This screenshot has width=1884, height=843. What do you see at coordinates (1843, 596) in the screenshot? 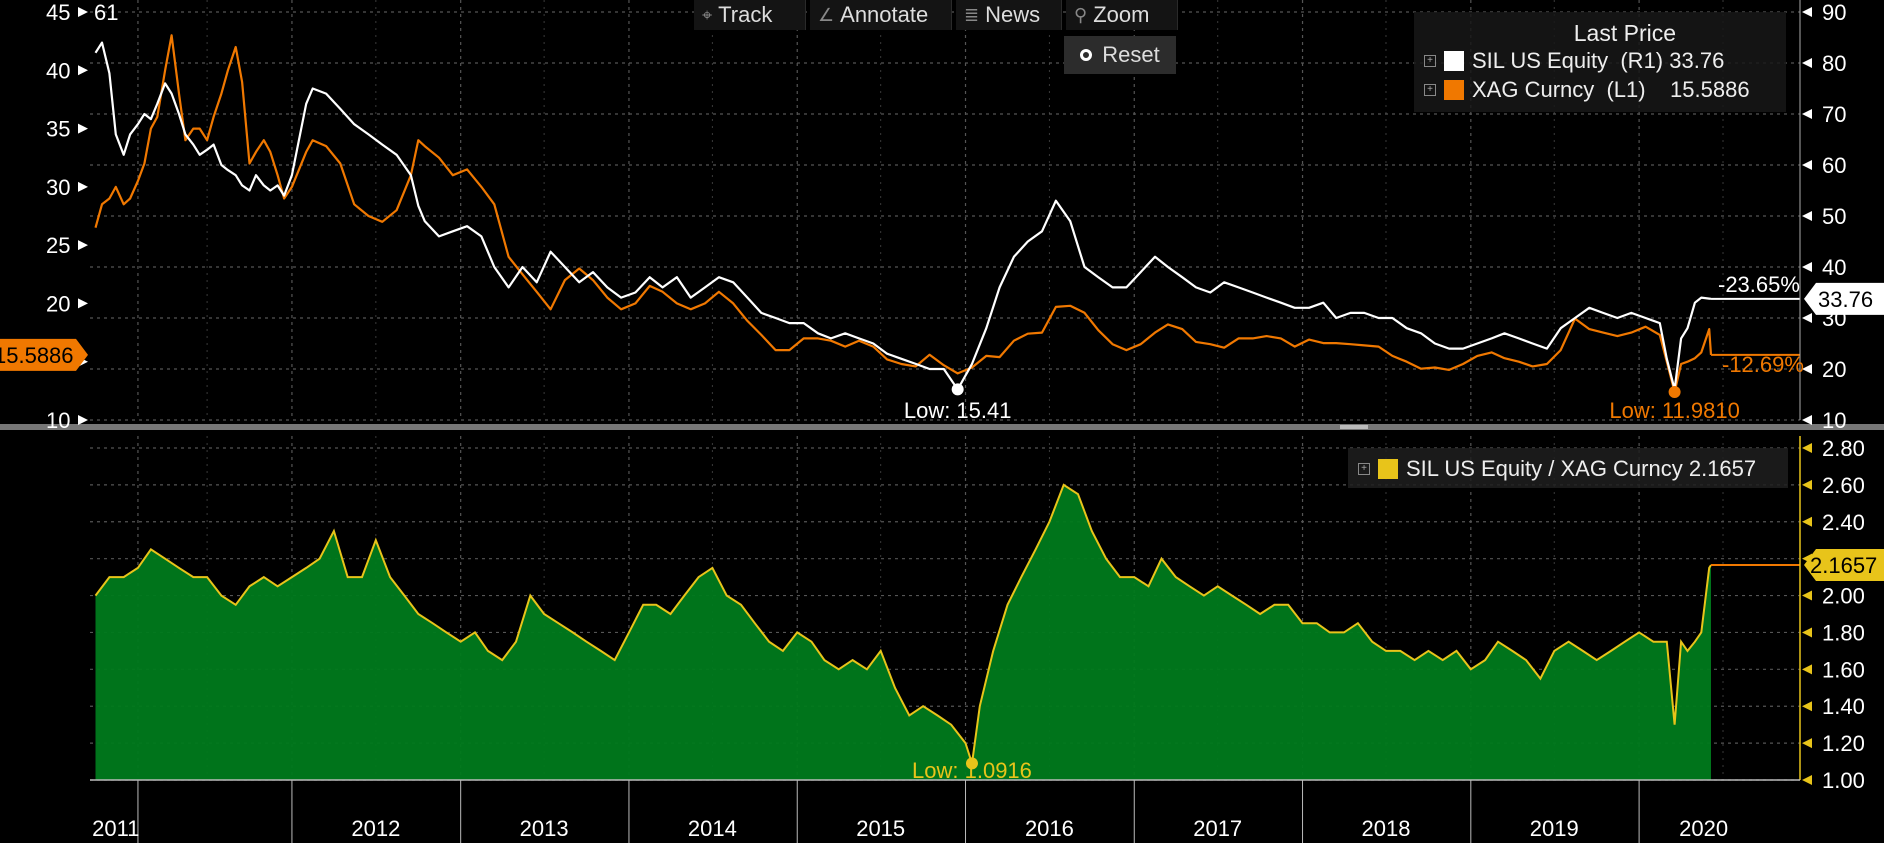
I see `ratio-tick-label: 2.00` at bounding box center [1843, 596].